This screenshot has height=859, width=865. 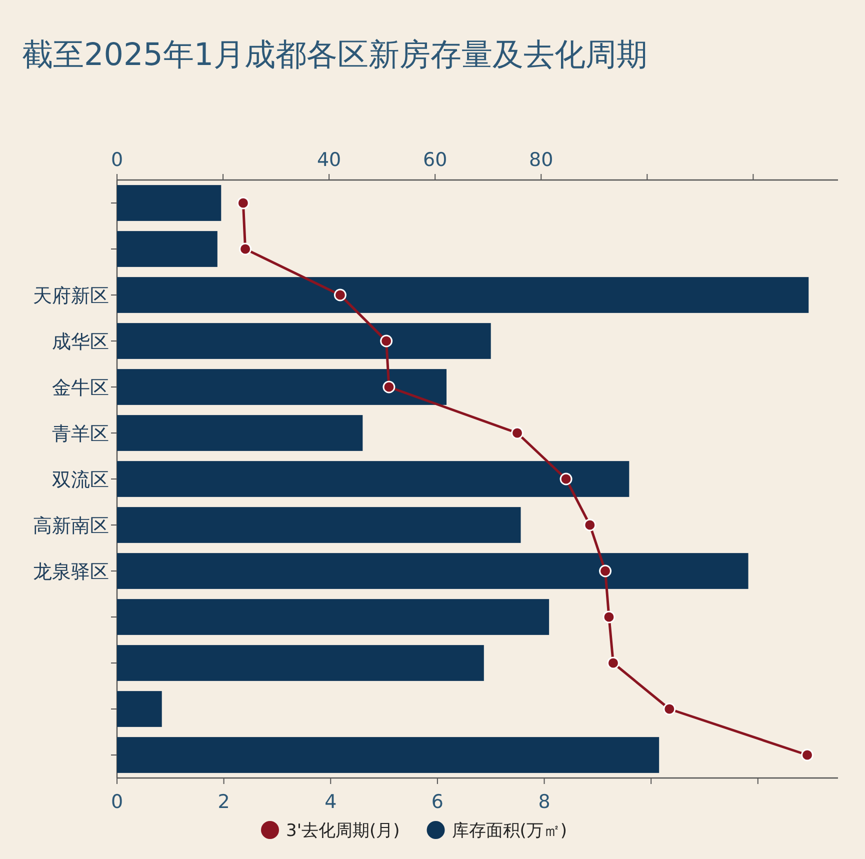 I want to click on x2-tick-label: 40, so click(x=329, y=160).